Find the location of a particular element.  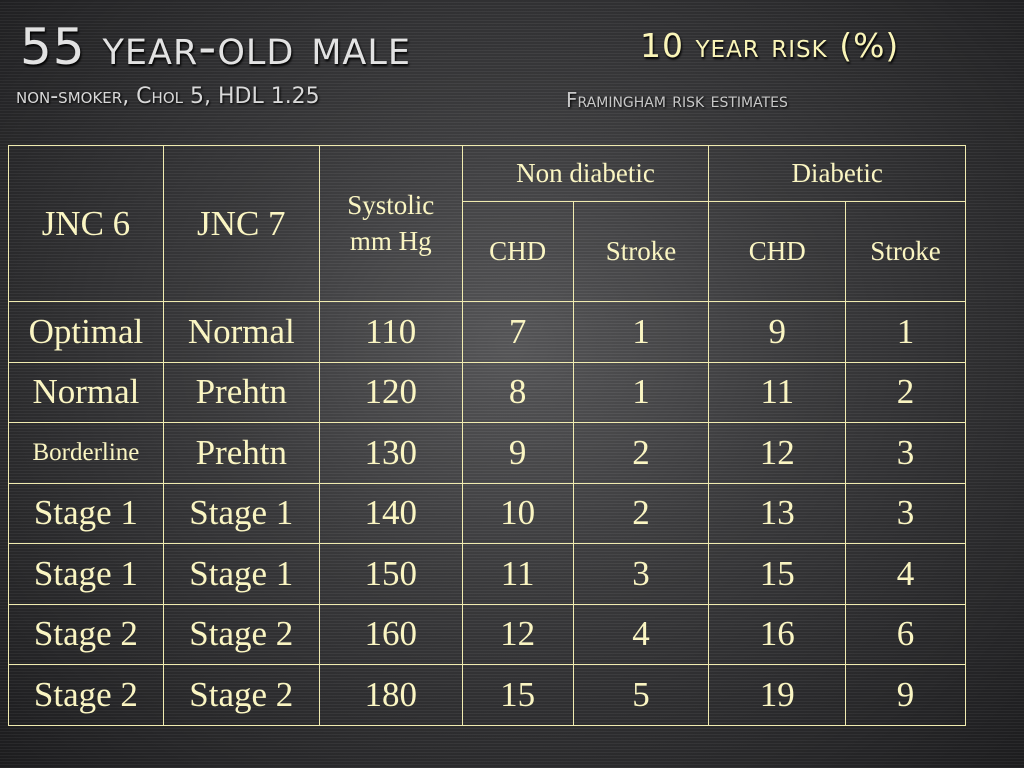

diabetic-chd-cell: 9 is located at coordinates (777, 332).